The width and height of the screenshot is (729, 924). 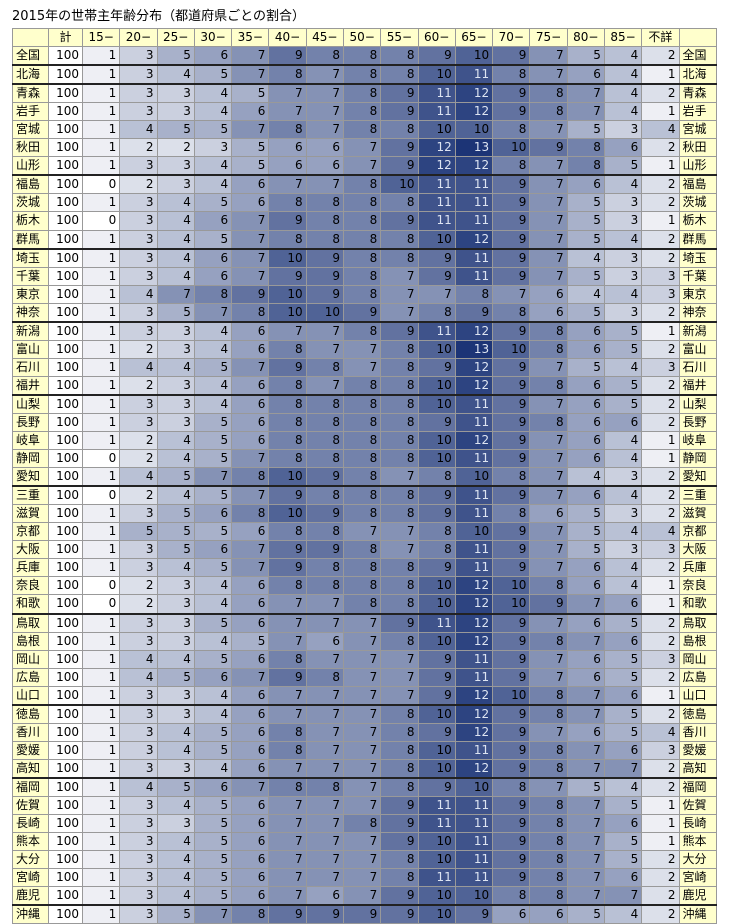 What do you see at coordinates (364, 878) in the screenshot?
I see `table-row: 宮崎 100 1 3 4 5 6 7 7 7 8 11 11 9 8 7 6 2 宮崎` at bounding box center [364, 878].